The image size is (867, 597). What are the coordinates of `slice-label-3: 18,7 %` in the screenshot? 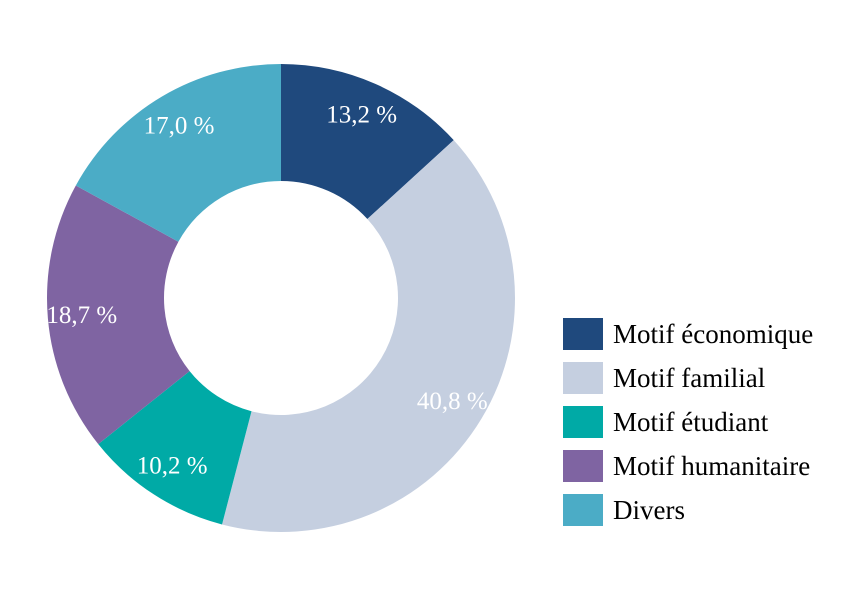 It's located at (81, 315).